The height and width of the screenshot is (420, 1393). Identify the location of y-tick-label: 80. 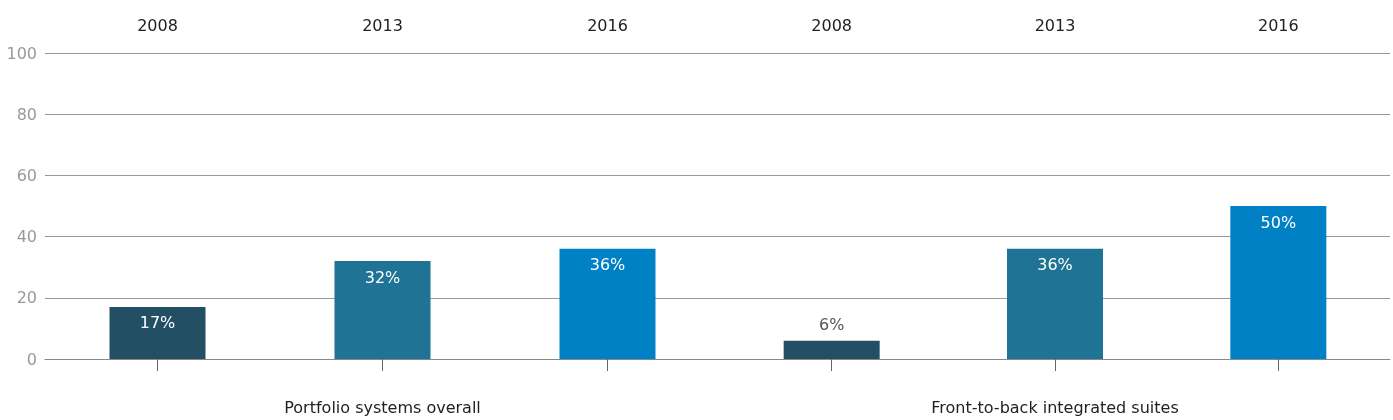
(26, 114).